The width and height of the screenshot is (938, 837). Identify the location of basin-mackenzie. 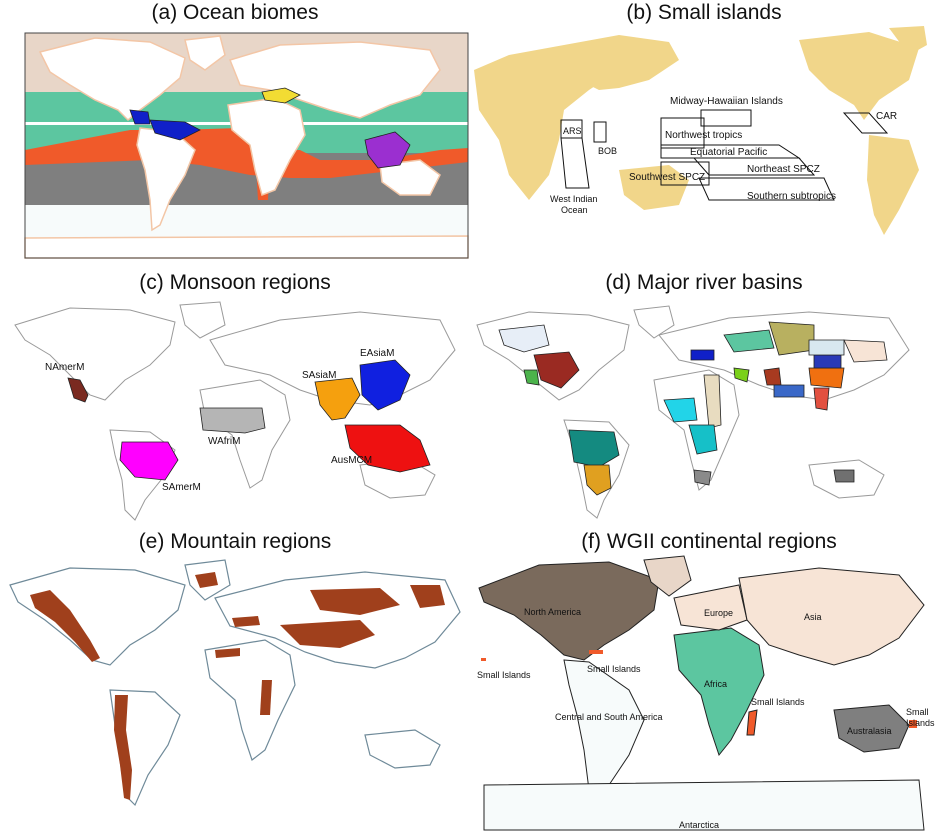
(524, 338).